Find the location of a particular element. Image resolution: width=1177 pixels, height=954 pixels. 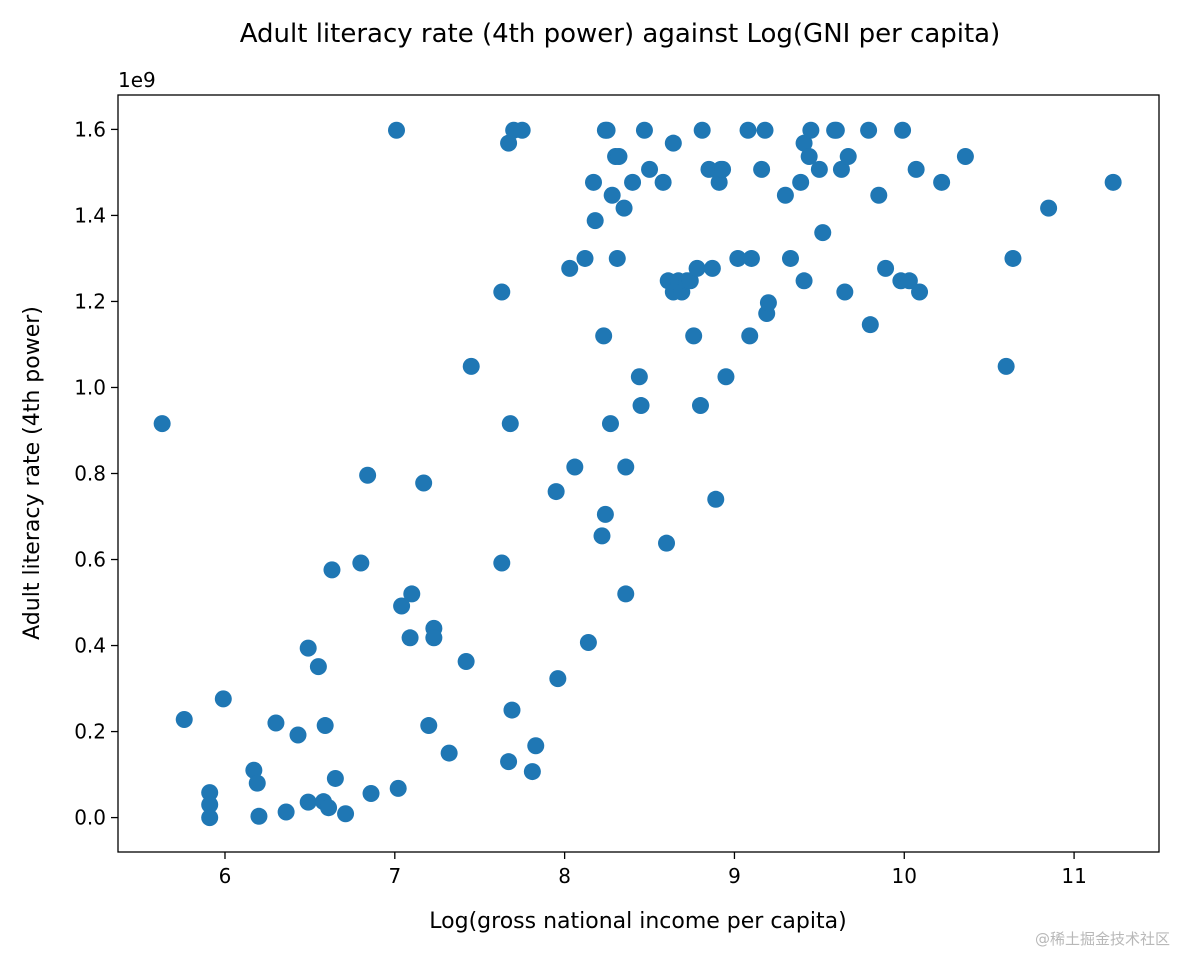

x-axis-label: Log(gross national income per capita) is located at coordinates (637, 921).